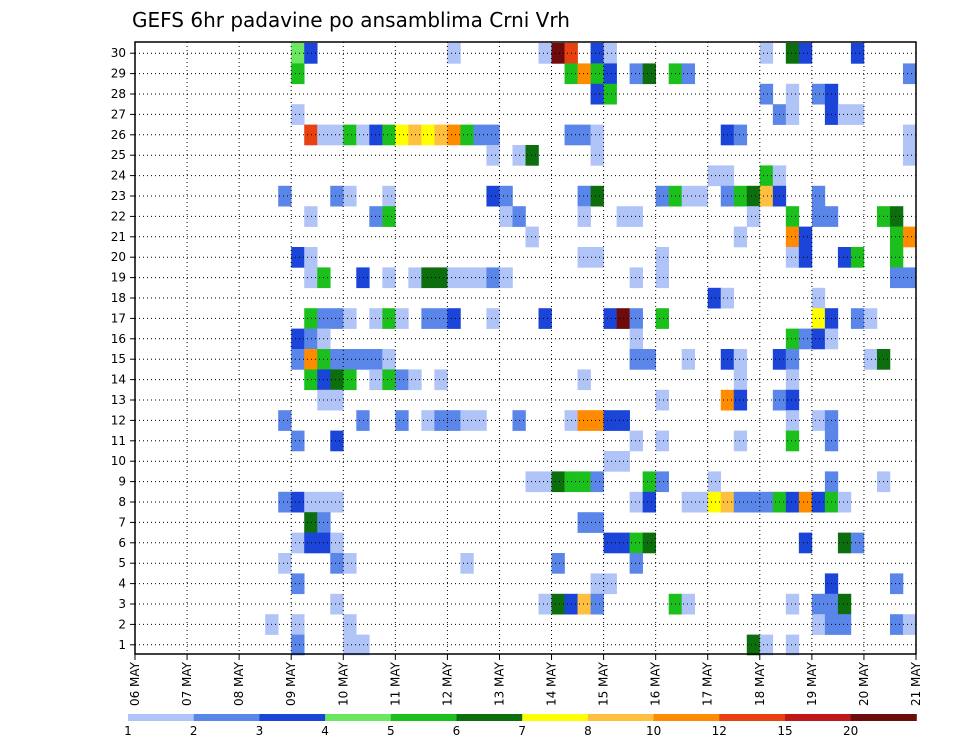 The height and width of the screenshot is (742, 960). What do you see at coordinates (812, 683) in the screenshot?
I see `x-tick-label: 19 MAY` at bounding box center [812, 683].